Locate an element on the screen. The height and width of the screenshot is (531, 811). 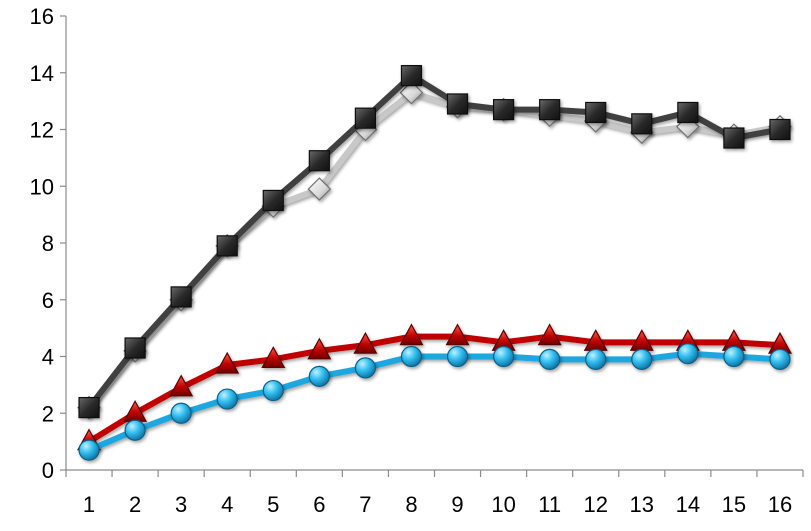
x-tick-label: 3 is located at coordinates (181, 504).